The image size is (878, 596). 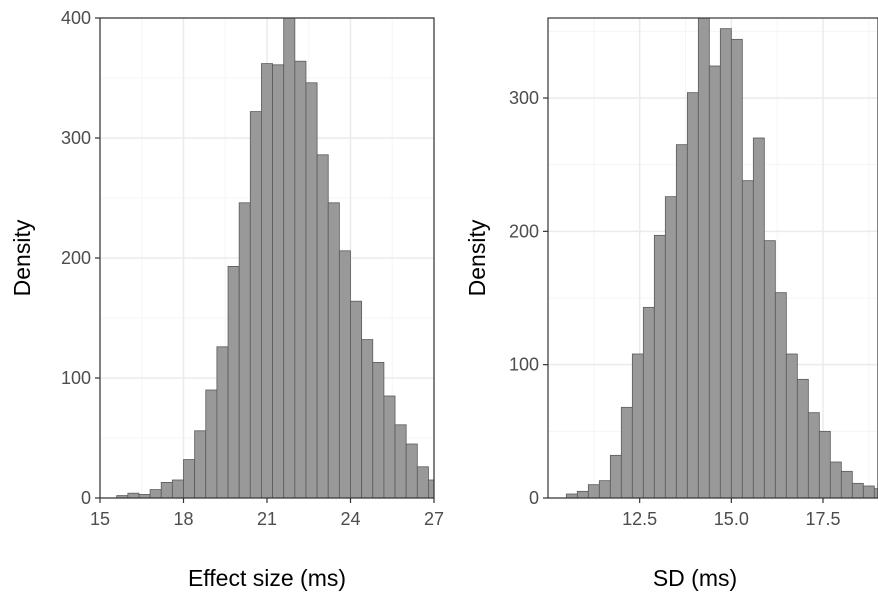 What do you see at coordinates (822, 519) in the screenshot?
I see `x-tick-label: 17.5` at bounding box center [822, 519].